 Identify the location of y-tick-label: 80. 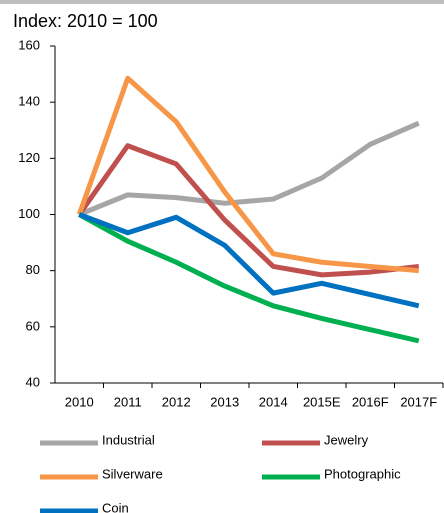
(33, 269).